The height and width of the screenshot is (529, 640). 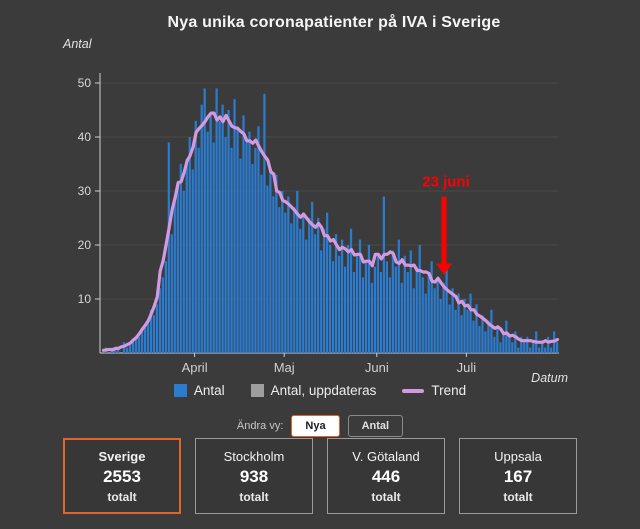 I want to click on region-name: V. Götaland, so click(x=386, y=456).